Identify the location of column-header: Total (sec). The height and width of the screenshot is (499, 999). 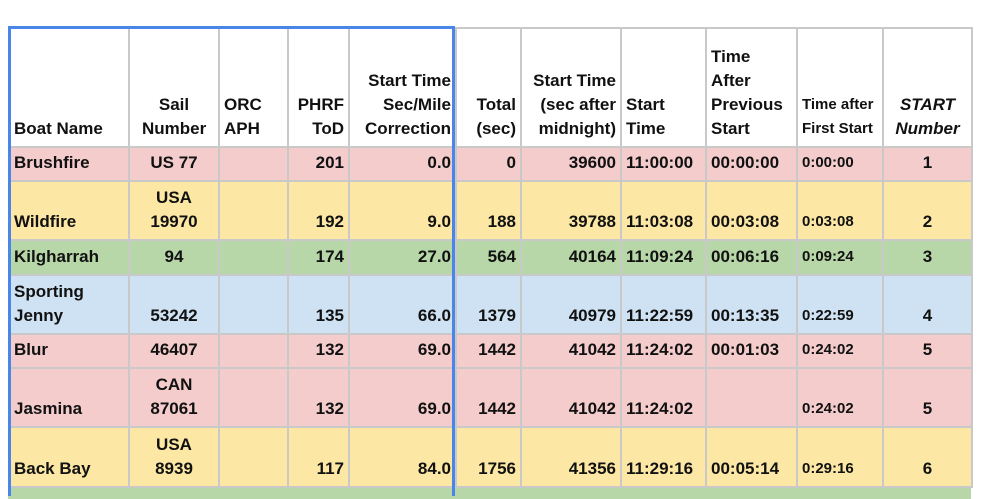
(488, 87).